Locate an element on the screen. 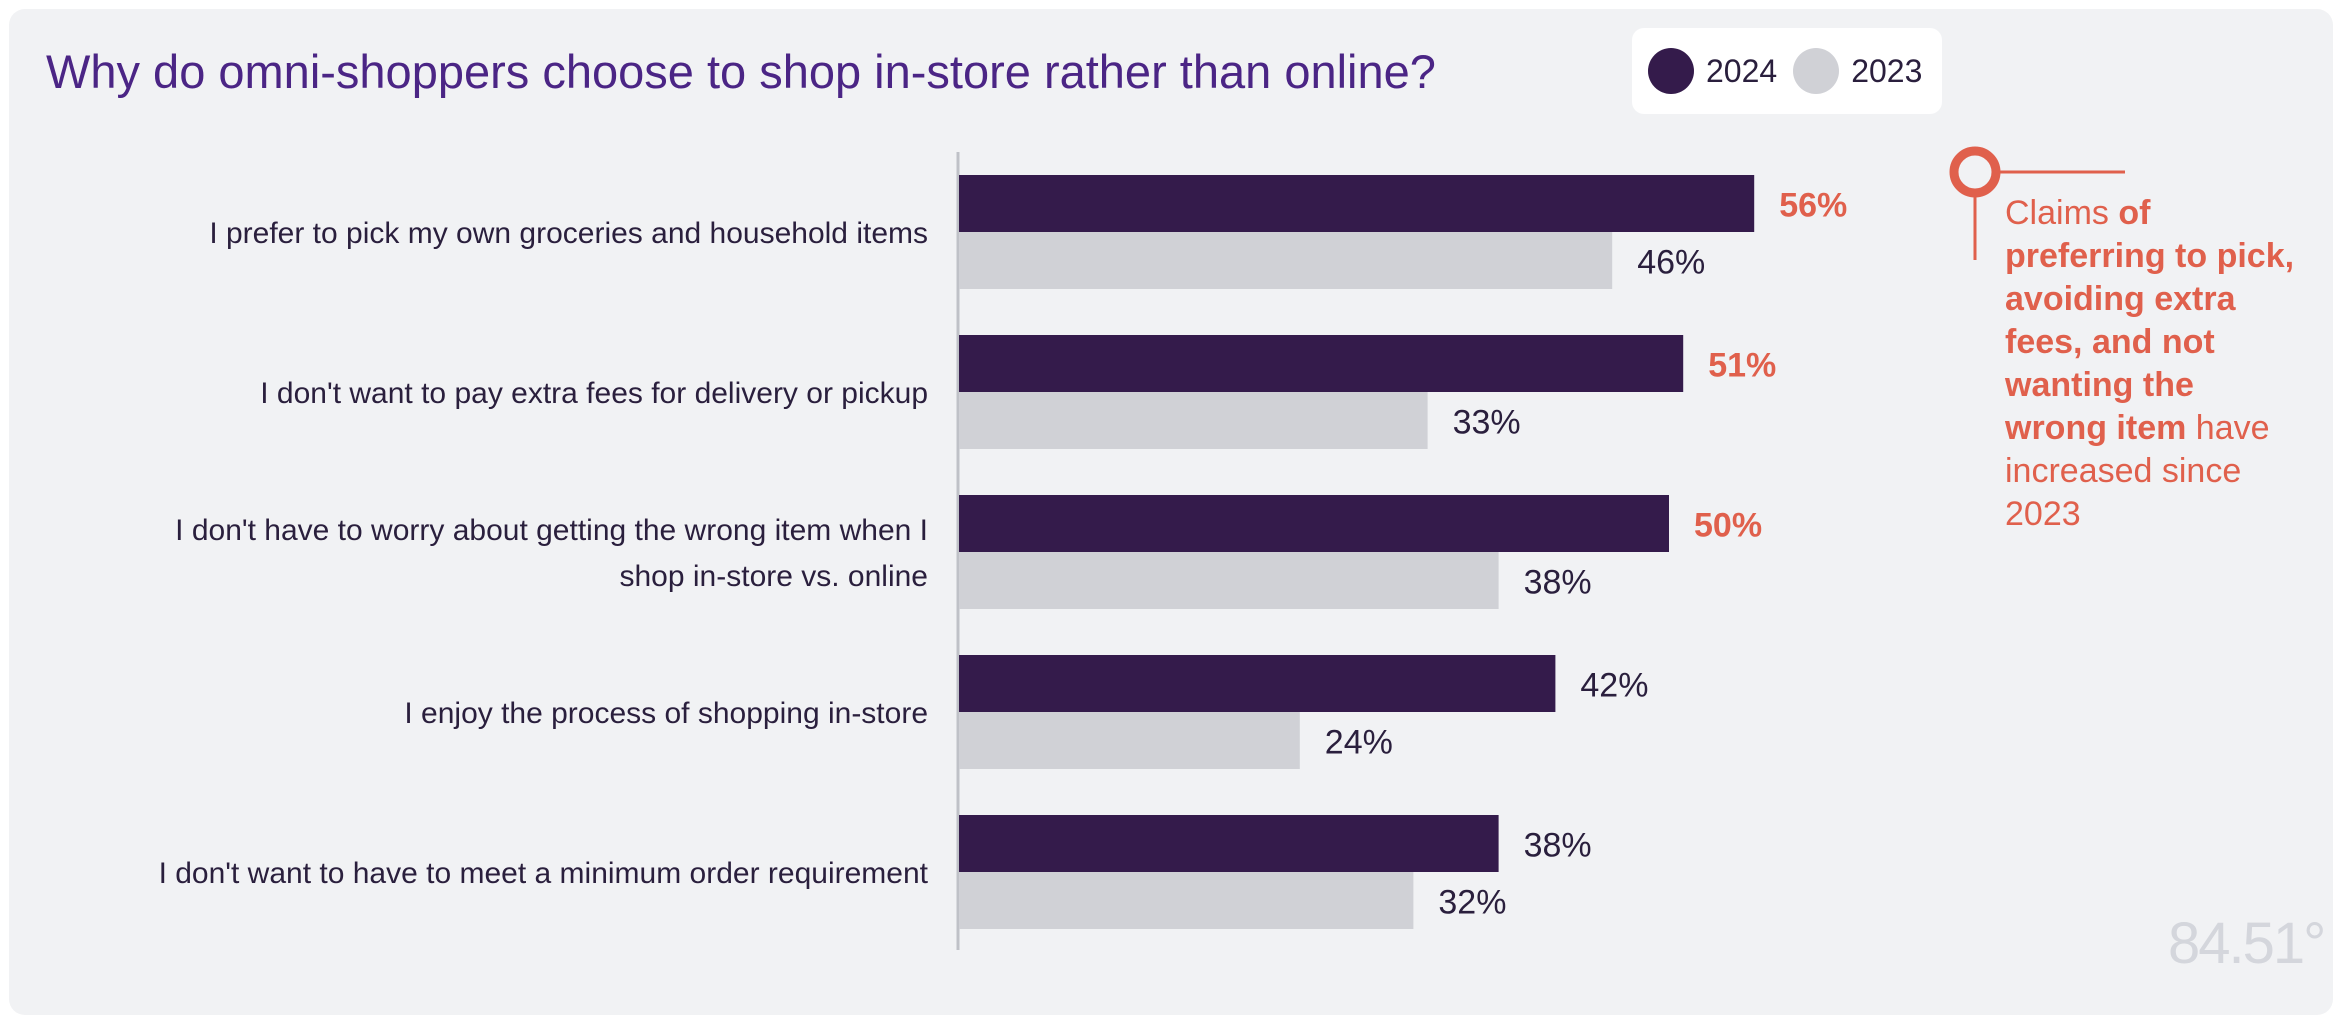 The image size is (2342, 1024). data-label-2023-2: 33% is located at coordinates (1487, 423).